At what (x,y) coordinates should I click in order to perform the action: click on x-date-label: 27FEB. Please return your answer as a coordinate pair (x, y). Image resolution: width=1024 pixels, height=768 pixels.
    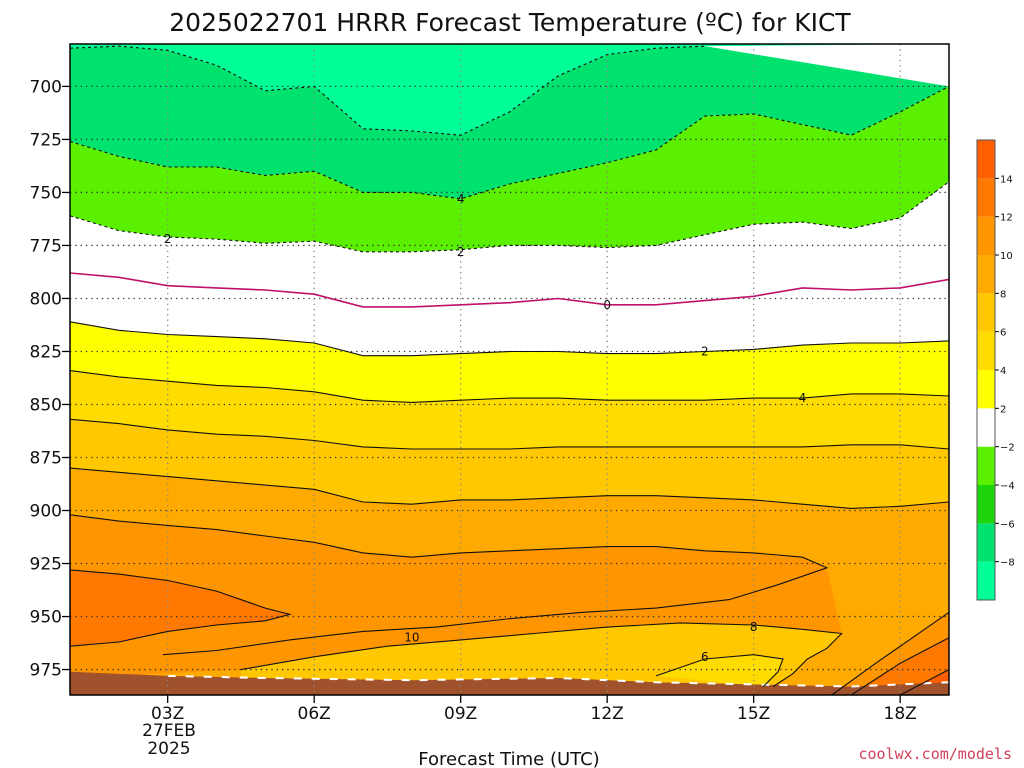
    Looking at the image, I should click on (169, 731).